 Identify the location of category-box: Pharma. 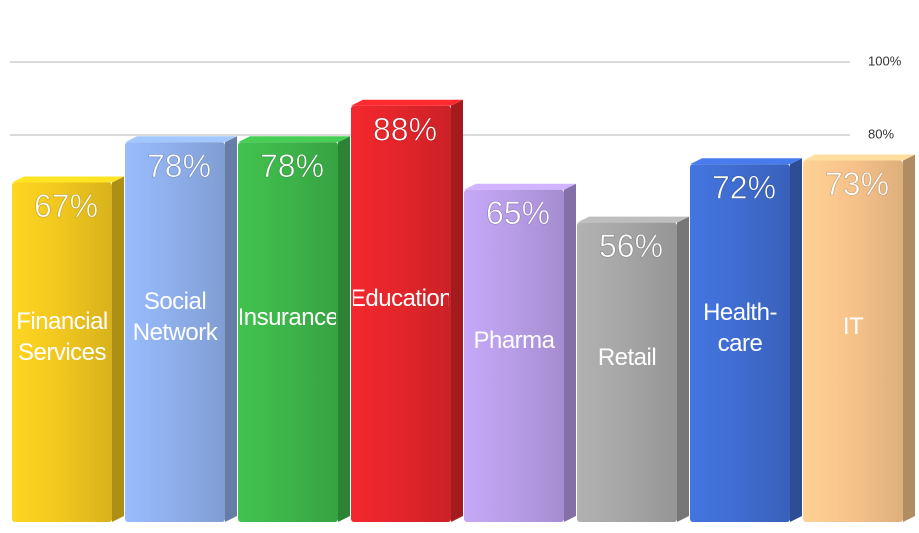
(514, 341).